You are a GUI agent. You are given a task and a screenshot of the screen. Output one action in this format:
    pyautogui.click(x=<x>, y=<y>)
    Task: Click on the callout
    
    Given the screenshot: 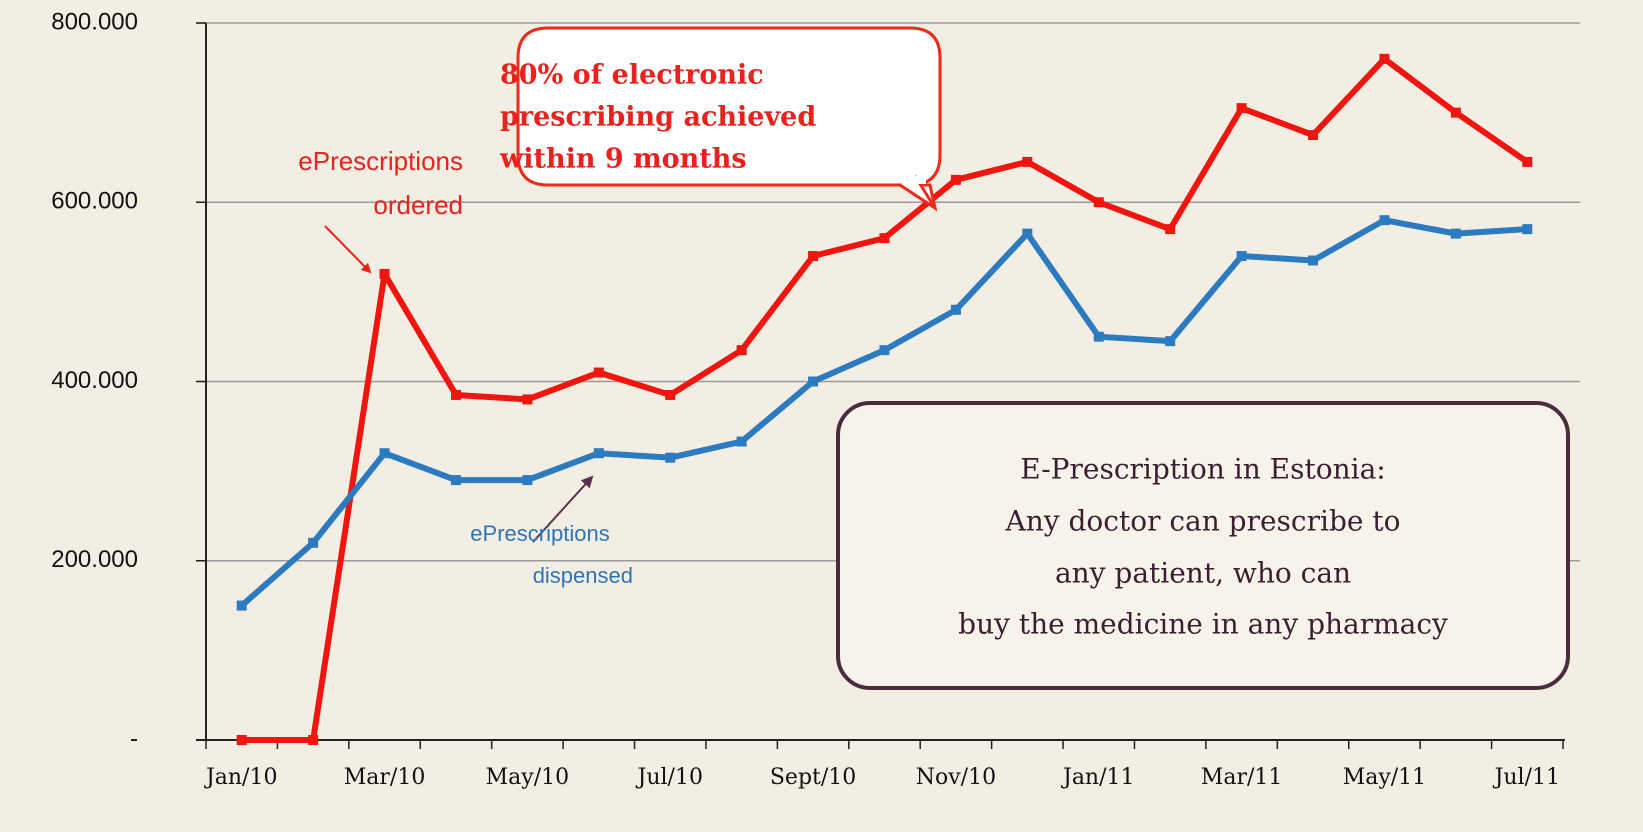 What is the action you would take?
    pyautogui.click(x=729, y=119)
    